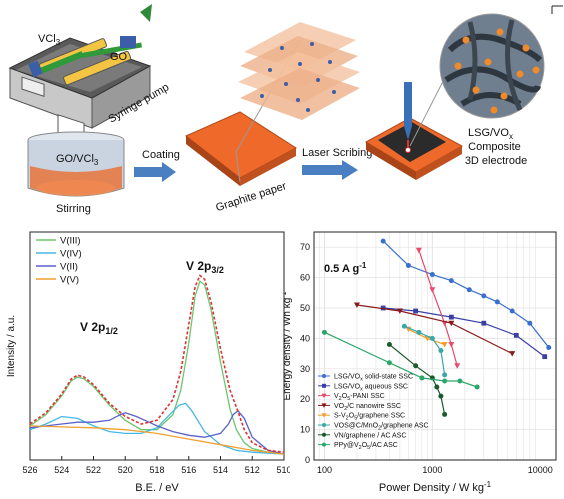  Describe the element at coordinates (155, 172) in the screenshot. I see `coating-arrow` at that location.